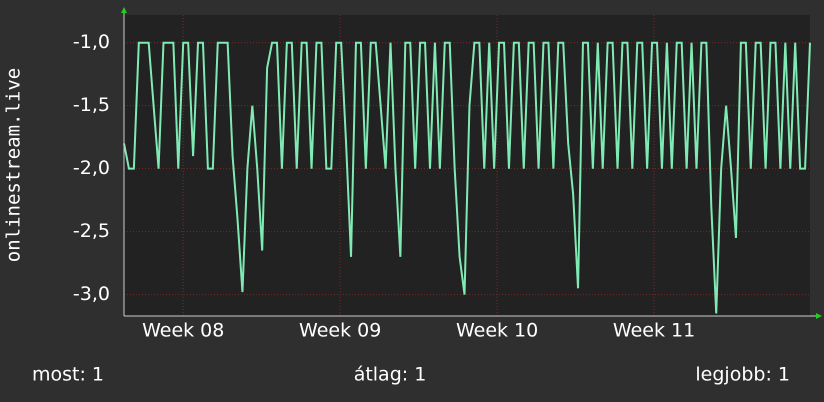 This screenshot has width=824, height=402. What do you see at coordinates (91, 42) in the screenshot?
I see `y-tick-label: -1,0` at bounding box center [91, 42].